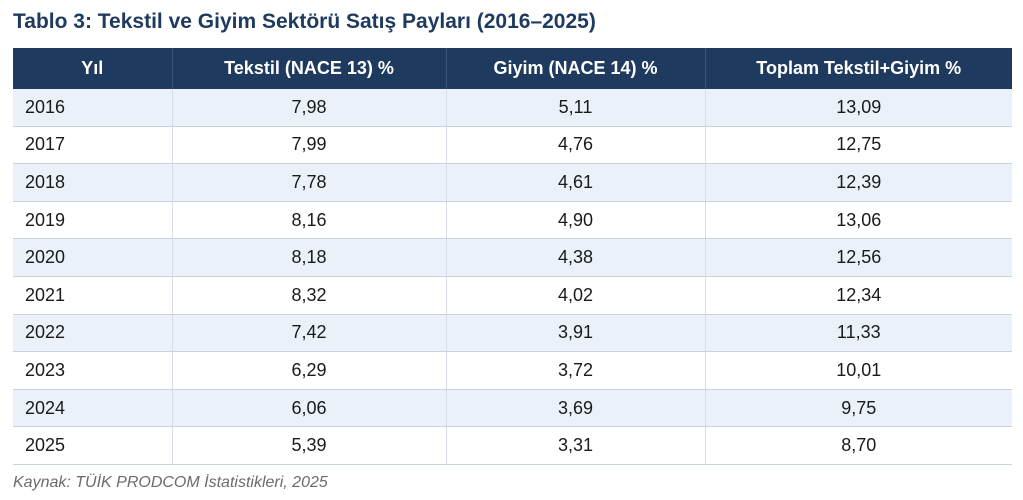 Image resolution: width=1023 pixels, height=500 pixels. Describe the element at coordinates (93, 68) in the screenshot. I see `header-year: Yıl` at that location.